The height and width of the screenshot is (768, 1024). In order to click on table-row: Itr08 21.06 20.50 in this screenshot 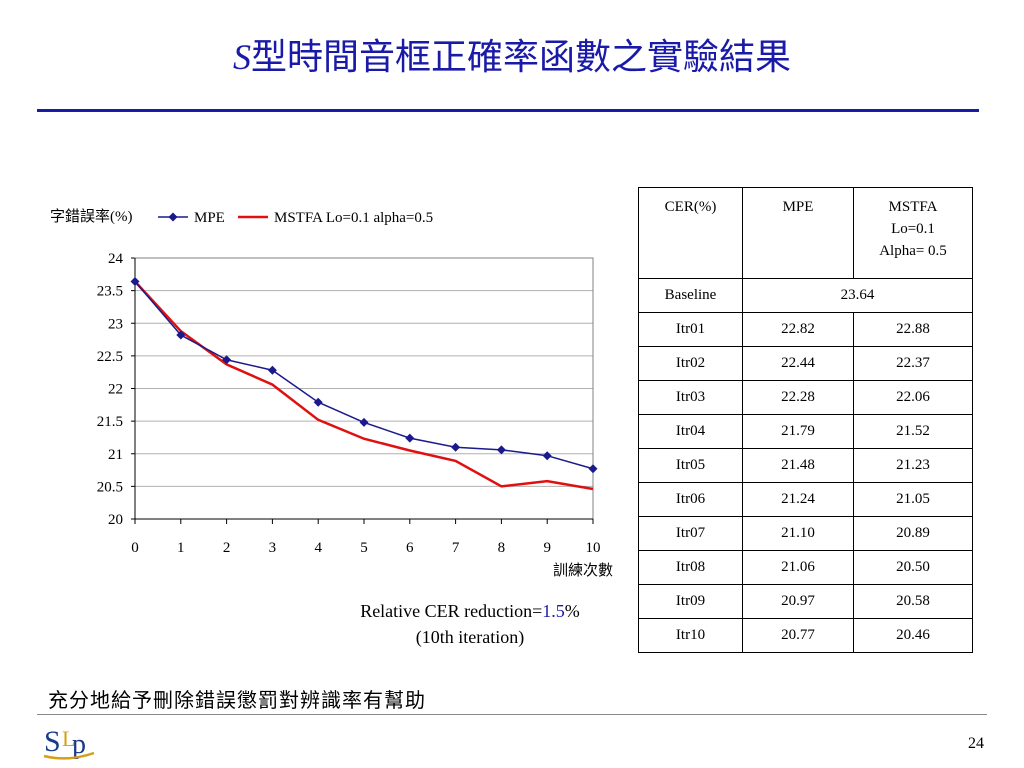, I will do `click(805, 567)`.